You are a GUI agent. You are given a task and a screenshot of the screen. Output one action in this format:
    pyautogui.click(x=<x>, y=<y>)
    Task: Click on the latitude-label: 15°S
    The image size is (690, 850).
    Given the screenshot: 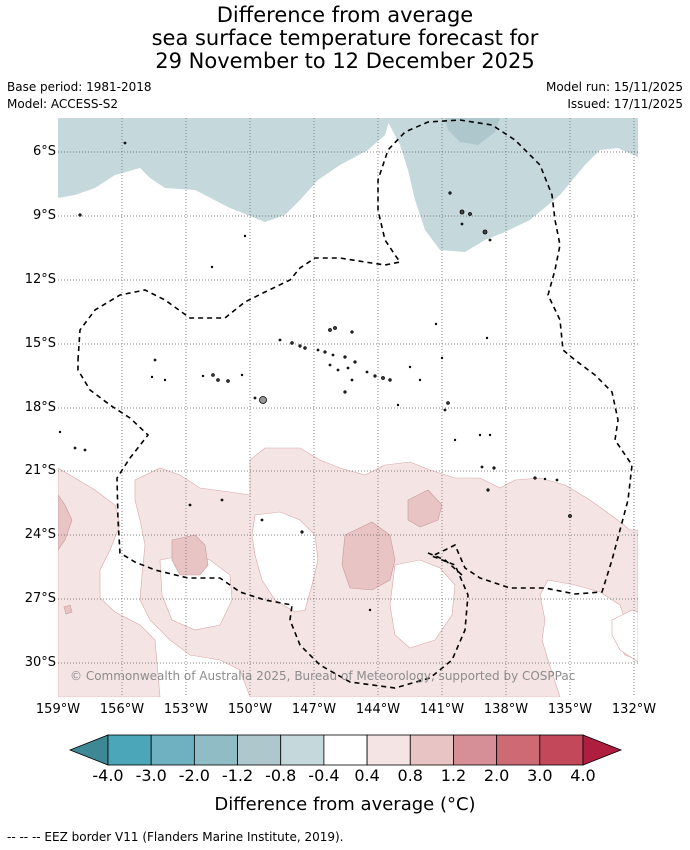 What is the action you would take?
    pyautogui.click(x=40, y=343)
    